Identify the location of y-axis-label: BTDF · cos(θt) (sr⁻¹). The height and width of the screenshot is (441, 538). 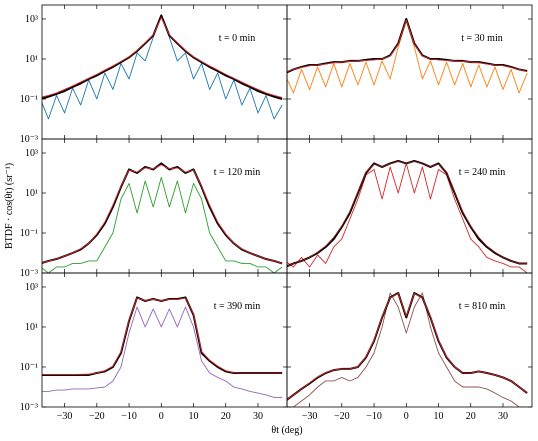
(9, 206).